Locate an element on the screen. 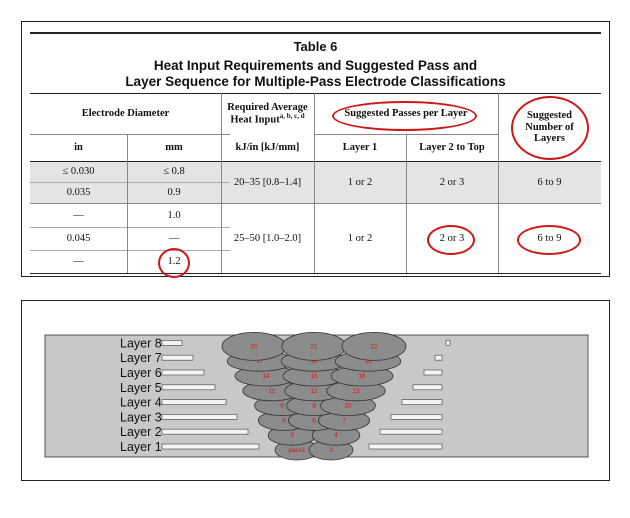 The image size is (630, 518). layer-label: Layer 2 is located at coordinates (141, 432).